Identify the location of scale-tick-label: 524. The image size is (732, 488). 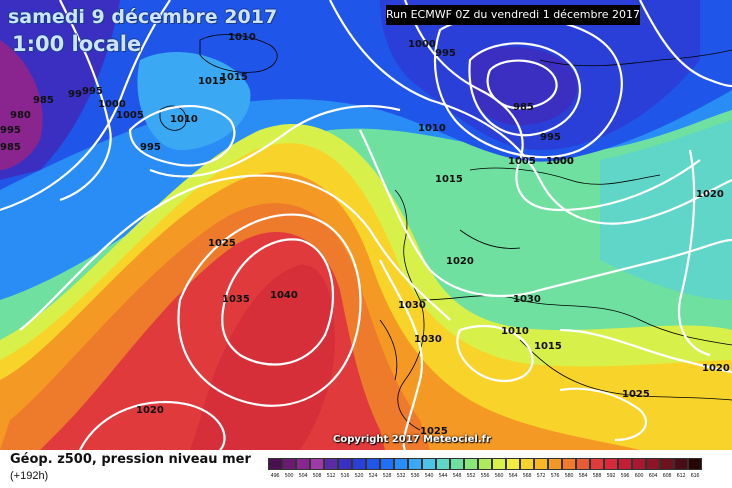
(373, 476).